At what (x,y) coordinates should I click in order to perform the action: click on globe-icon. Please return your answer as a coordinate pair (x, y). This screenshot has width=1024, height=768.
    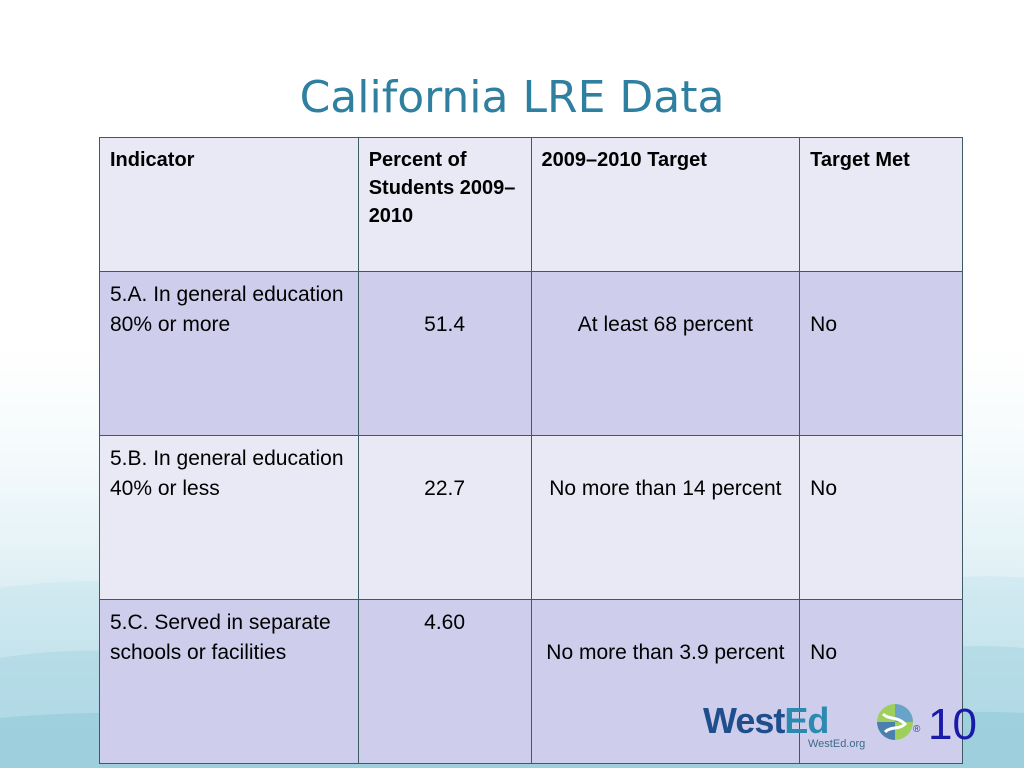
    Looking at the image, I should click on (895, 722).